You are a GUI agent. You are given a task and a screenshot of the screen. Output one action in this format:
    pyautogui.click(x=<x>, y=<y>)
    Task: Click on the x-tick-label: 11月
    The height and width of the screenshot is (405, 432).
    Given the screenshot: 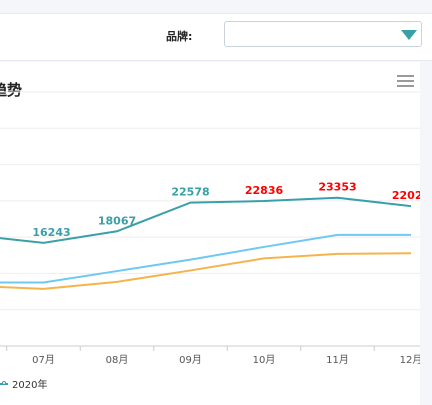 What is the action you would take?
    pyautogui.click(x=337, y=360)
    